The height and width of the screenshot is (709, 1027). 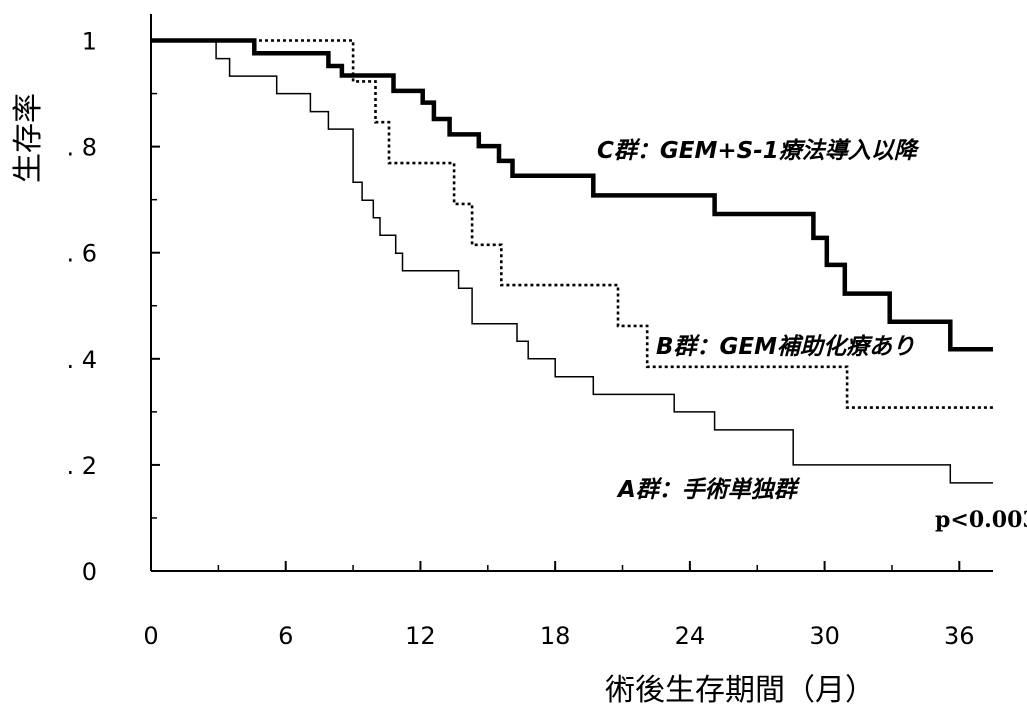 I want to click on y-ticks: 0 . 2 . 4 . 6 . 8 1, so click(x=113, y=307).